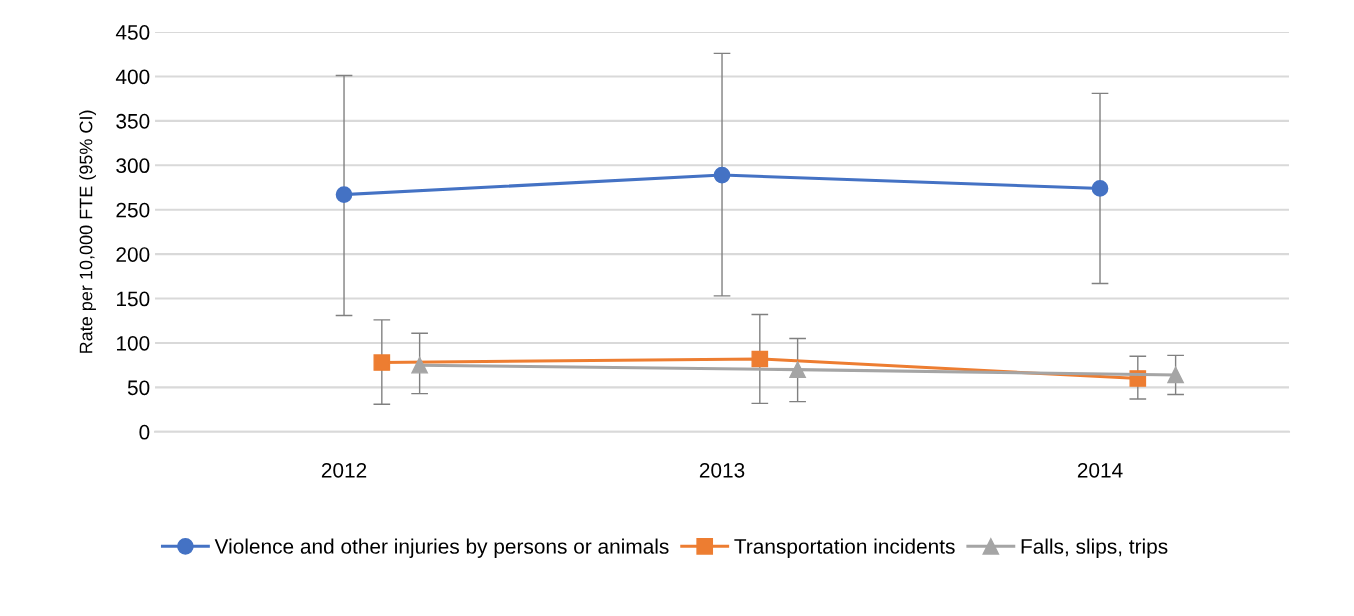 This screenshot has width=1354, height=616. Describe the element at coordinates (133, 121) in the screenshot. I see `y-tick-label: 350` at that location.